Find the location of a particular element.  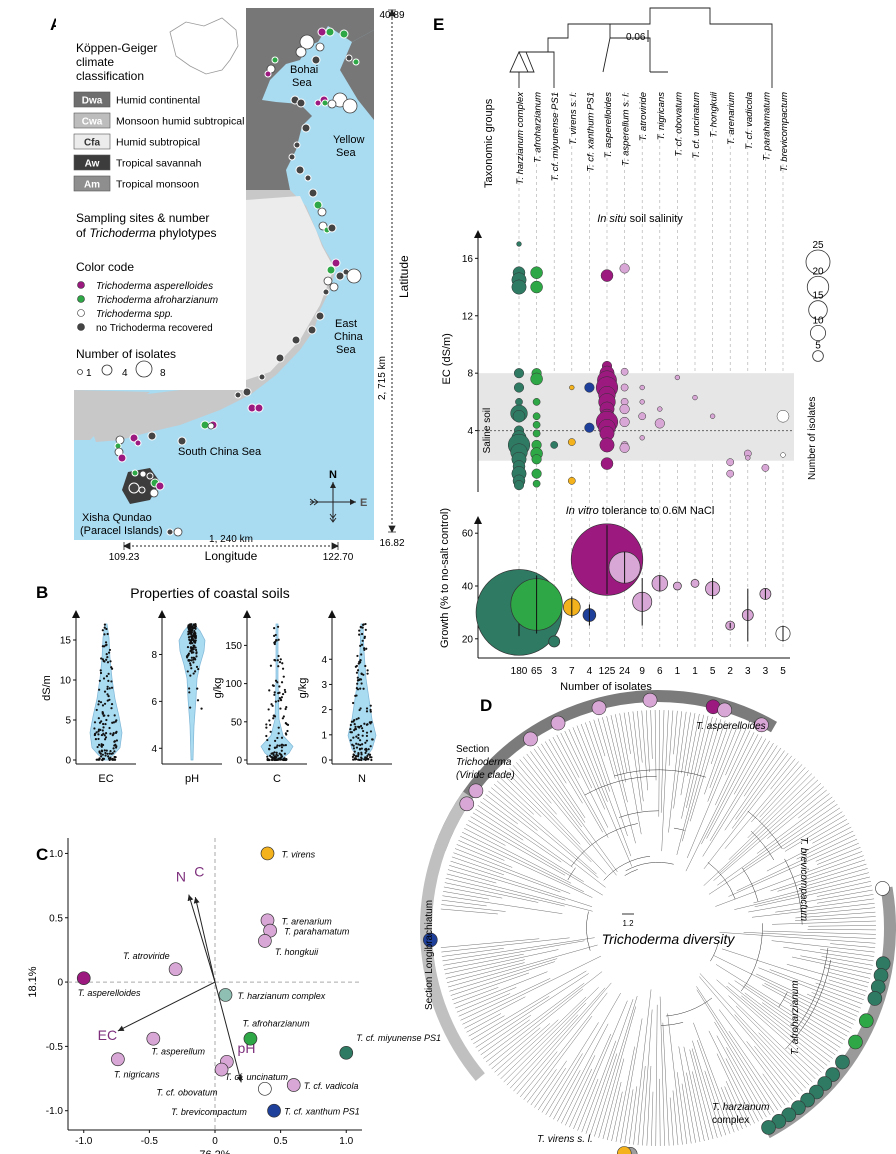

ec-tick-label: 4 is located at coordinates (470, 431).